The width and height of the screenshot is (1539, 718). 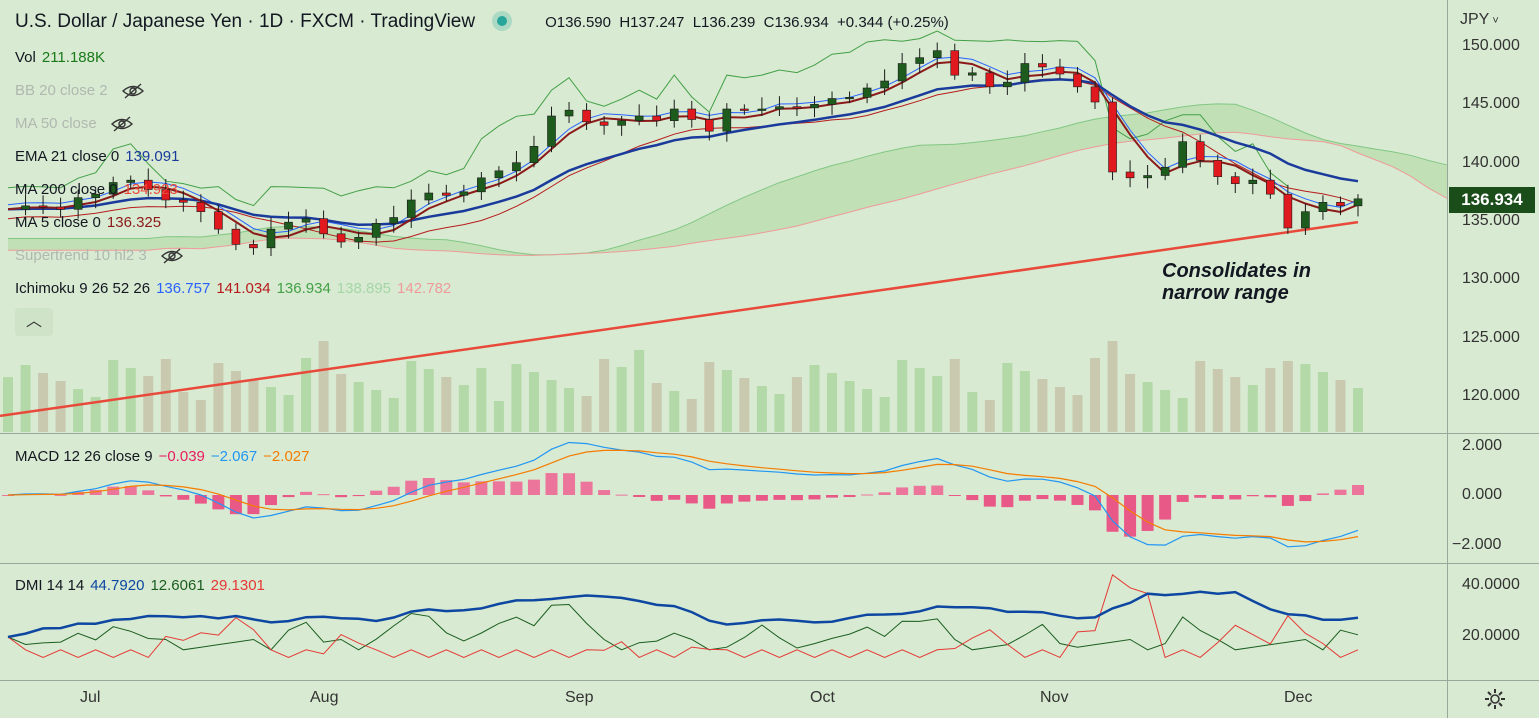 What do you see at coordinates (83, 288) in the screenshot?
I see `legend-ichimoku-label: Ichimoku 9 26 52 26` at bounding box center [83, 288].